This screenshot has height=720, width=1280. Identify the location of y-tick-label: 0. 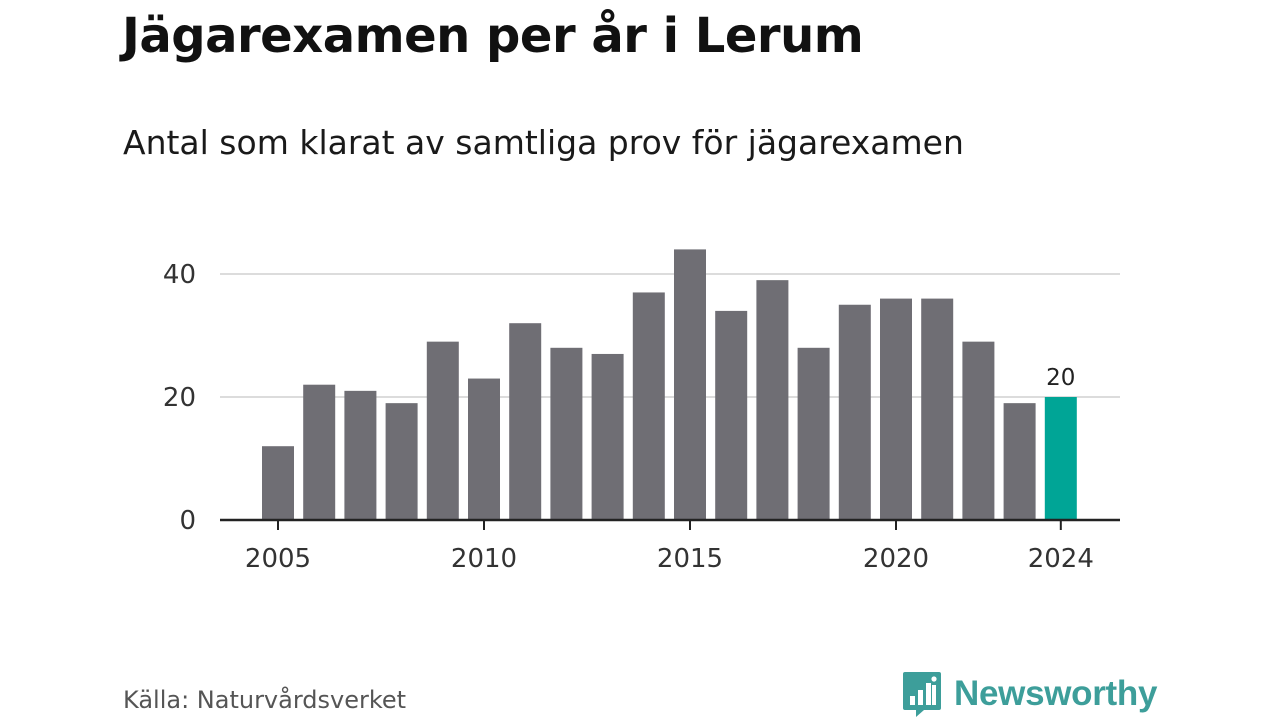
(187, 521).